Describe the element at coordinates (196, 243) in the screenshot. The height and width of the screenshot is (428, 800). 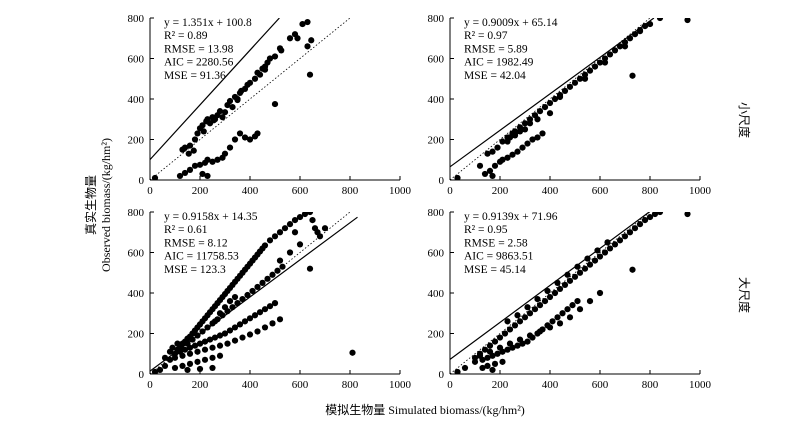
I see `rmse-value: RMSE = 8.12` at that location.